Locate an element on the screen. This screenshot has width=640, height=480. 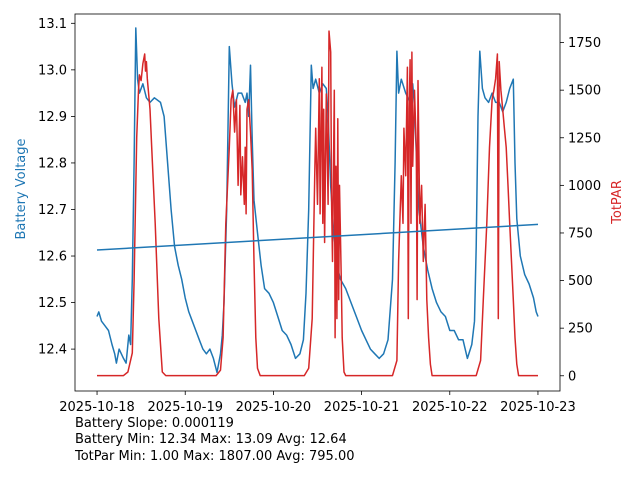
right-y-tick-label: 500 is located at coordinates (580, 281).